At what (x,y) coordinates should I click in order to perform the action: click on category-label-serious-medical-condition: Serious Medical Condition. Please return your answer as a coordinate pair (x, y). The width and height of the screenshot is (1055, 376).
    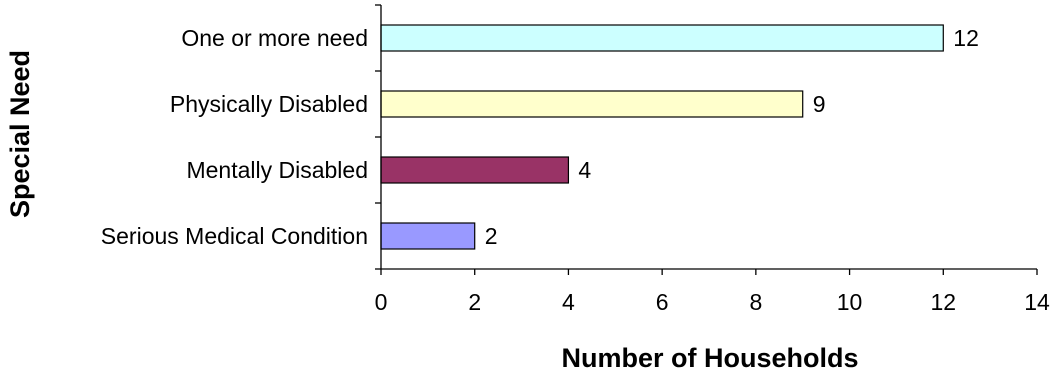
    Looking at the image, I should click on (234, 236).